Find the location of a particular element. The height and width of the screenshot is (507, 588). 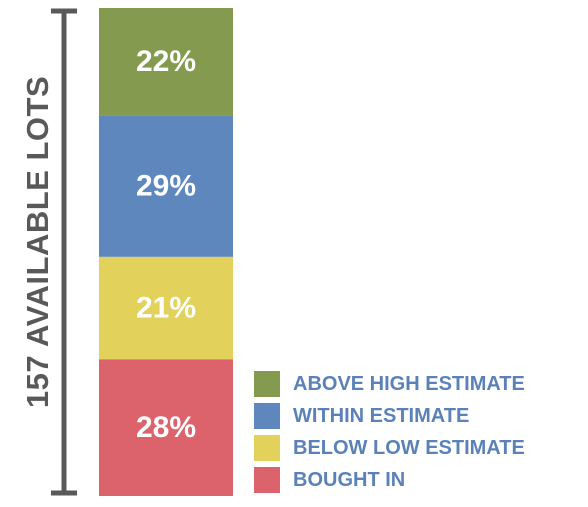

axis-title: 157 AVAILABLE LOTS is located at coordinates (37, 242).